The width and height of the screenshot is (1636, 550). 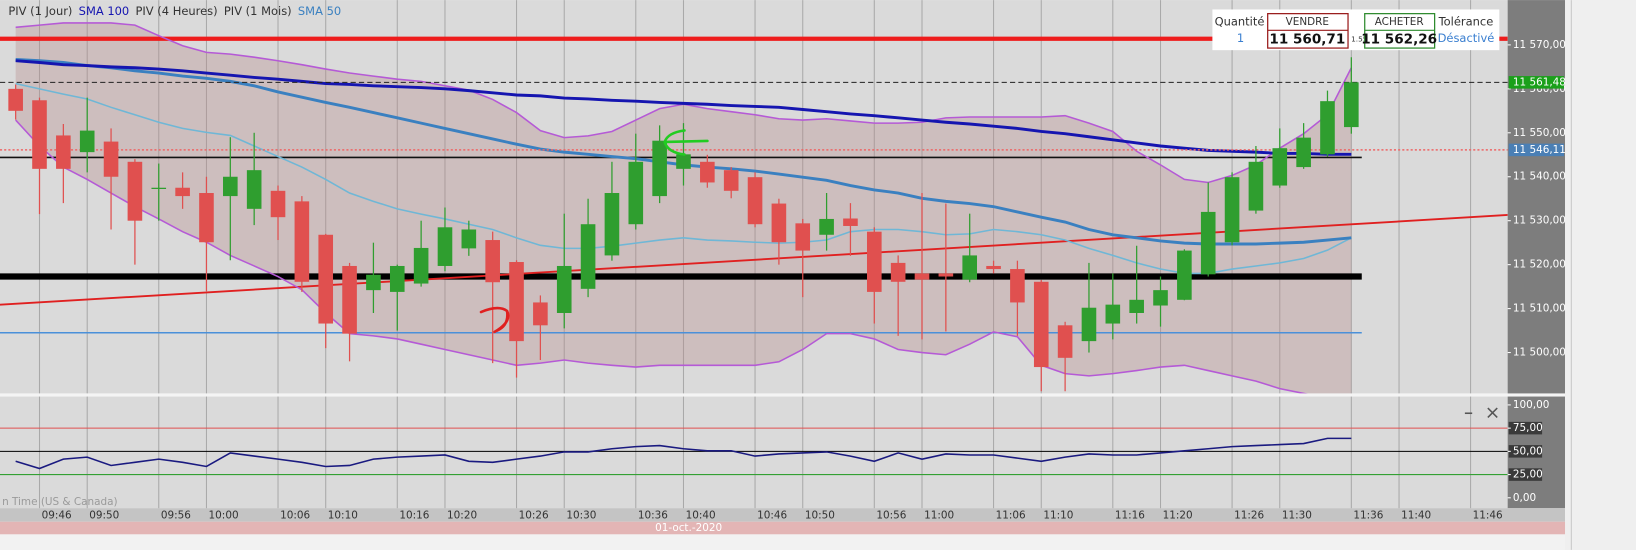 What do you see at coordinates (1466, 21) in the screenshot?
I see `tolerance-label: Tolérance` at bounding box center [1466, 21].